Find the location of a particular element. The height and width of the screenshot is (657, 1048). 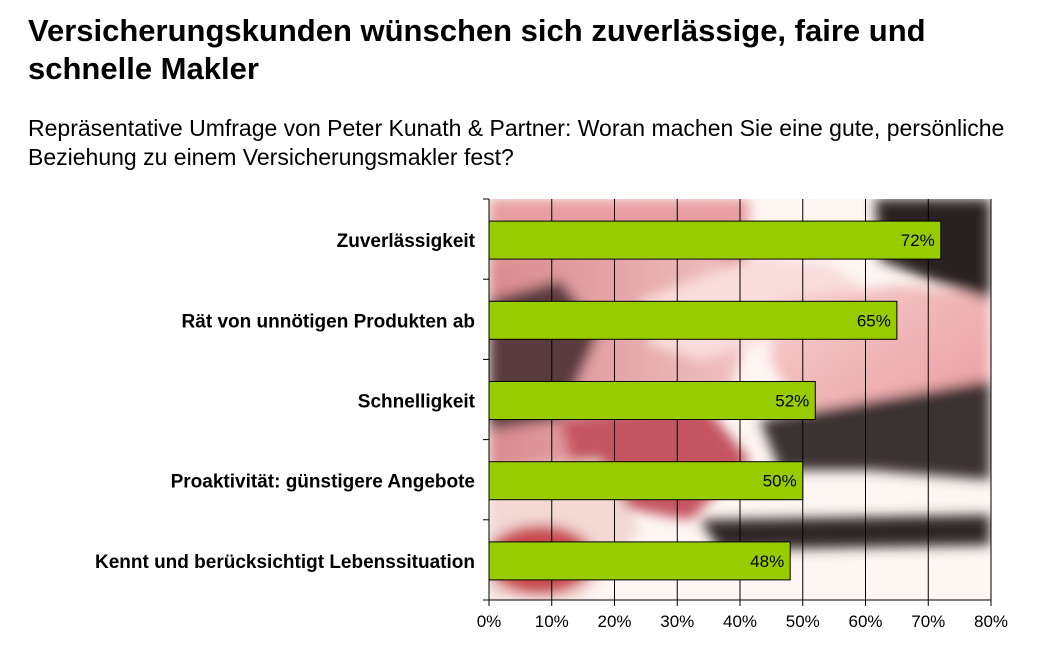

x-tick-label: 40% is located at coordinates (740, 621).